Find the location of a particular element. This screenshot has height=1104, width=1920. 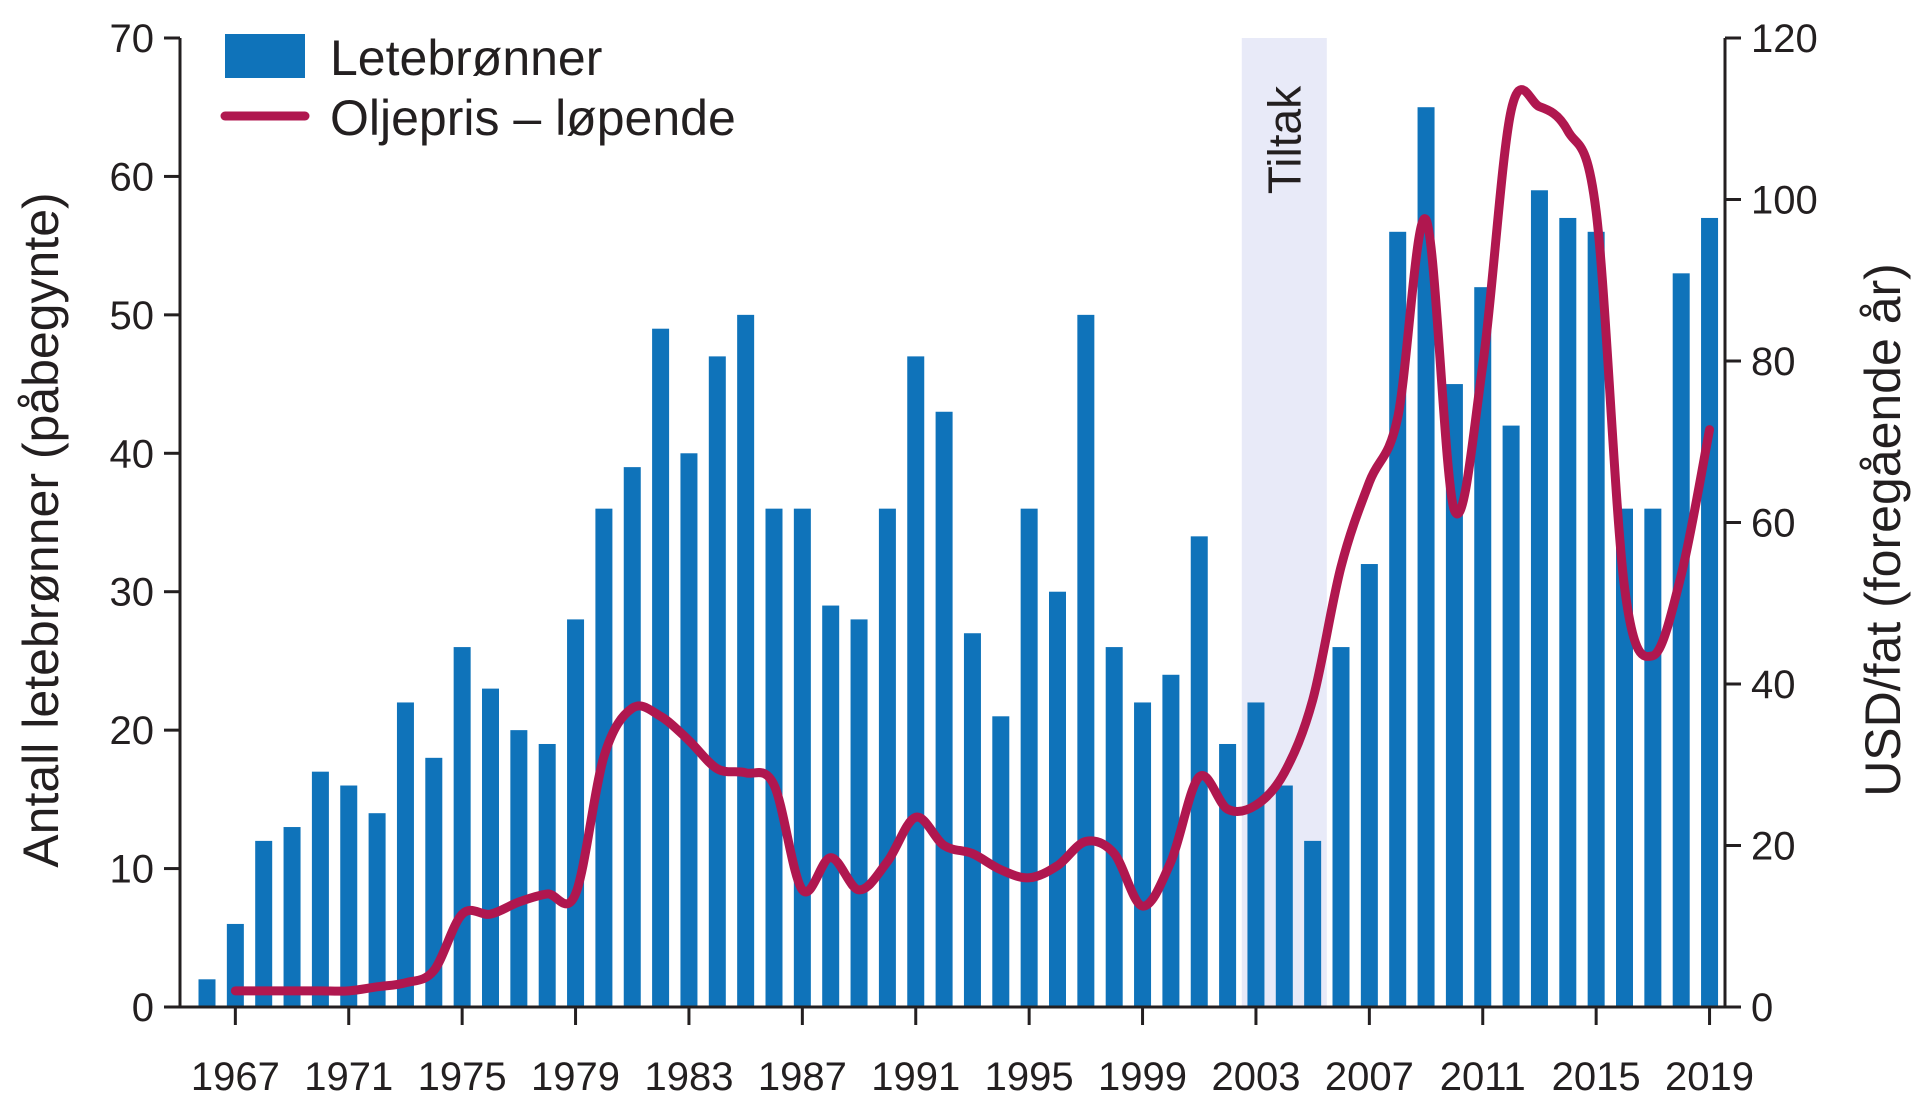

legend: Letebrønner Oljepris – løpende is located at coordinates (478, 88).